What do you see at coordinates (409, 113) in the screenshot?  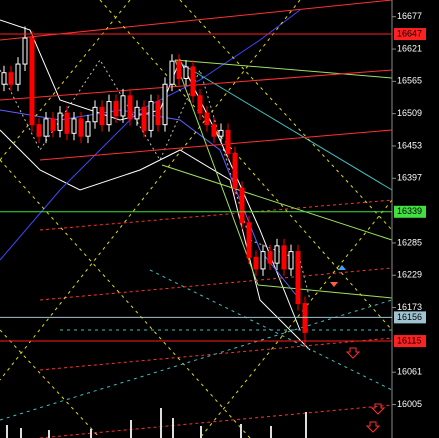 I see `y-tick-label: 16509` at bounding box center [409, 113].